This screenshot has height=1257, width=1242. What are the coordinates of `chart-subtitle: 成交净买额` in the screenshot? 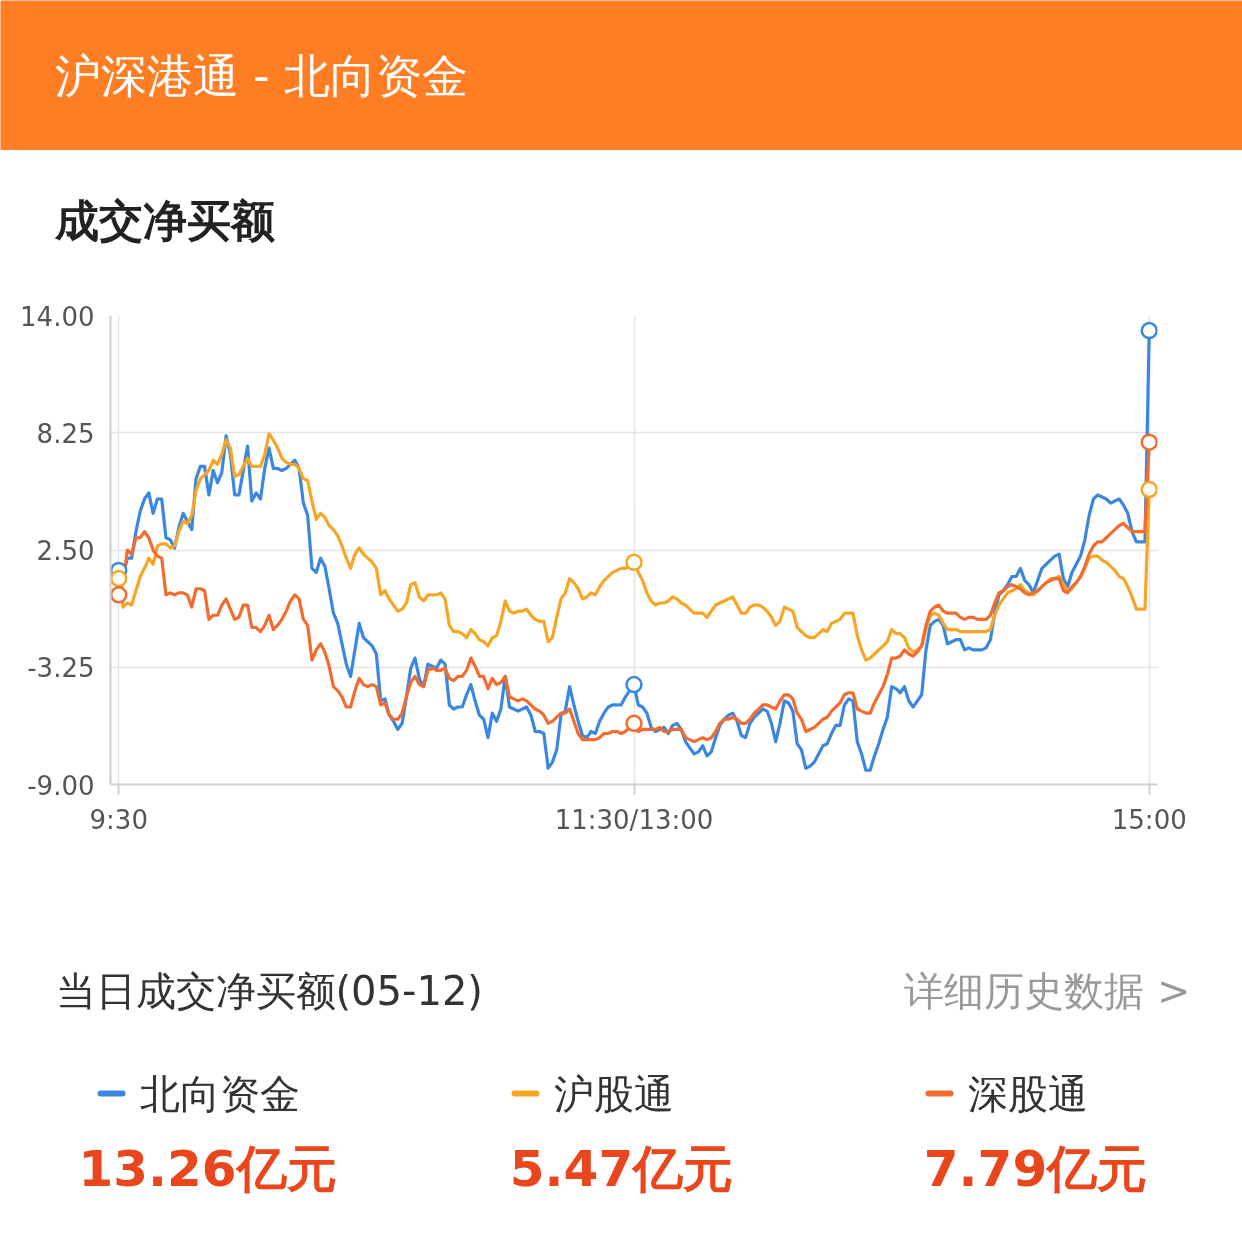 It's located at (164, 220).